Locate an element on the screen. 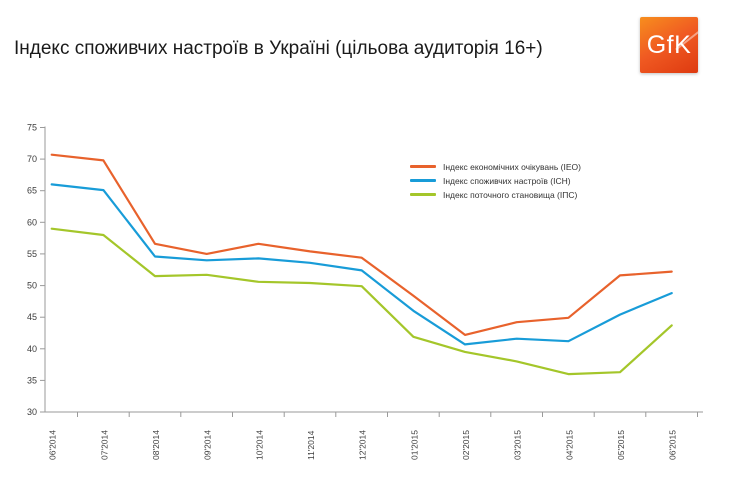 This screenshot has height=498, width=734. x-tick-label: 11'2014 is located at coordinates (311, 445).